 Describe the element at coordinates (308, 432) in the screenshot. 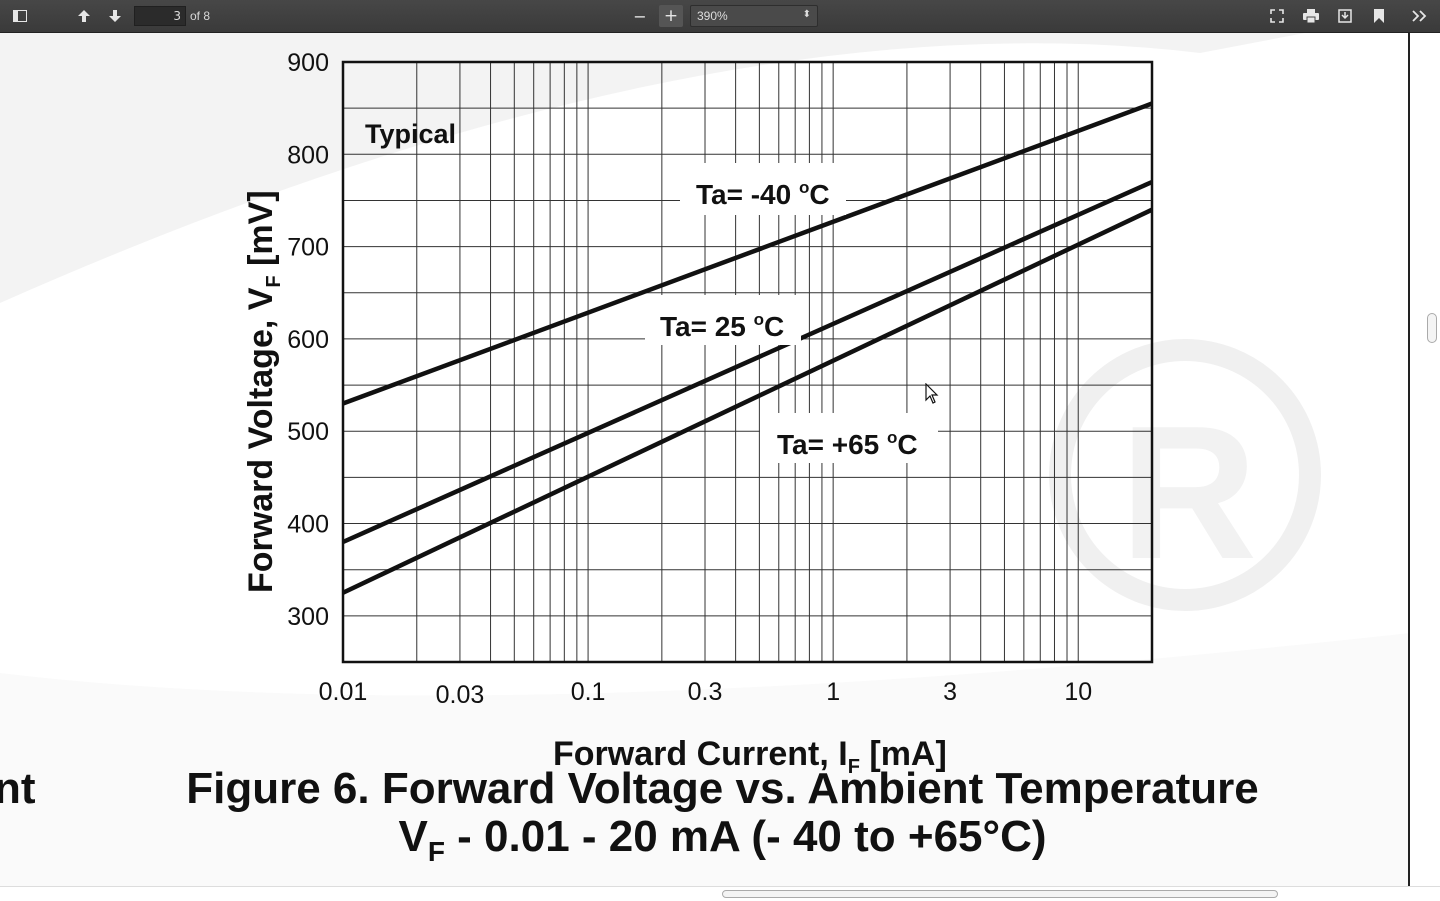

I see `y-tick-label: 500` at that location.